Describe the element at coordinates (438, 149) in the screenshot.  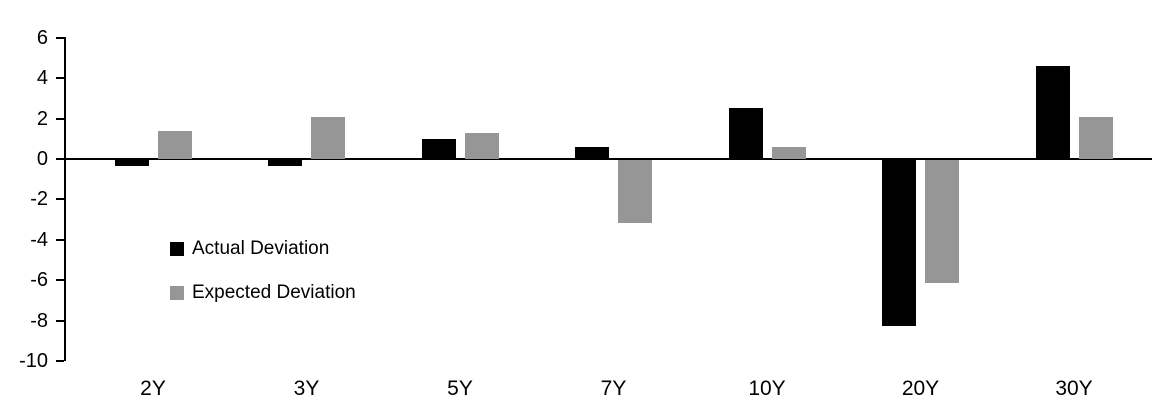
I see `bar-actual-deviation-5y` at that location.